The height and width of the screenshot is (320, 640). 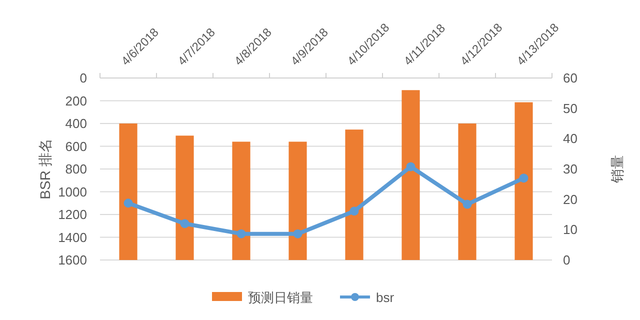 I want to click on y-tick-label: 800, so click(x=76, y=169).